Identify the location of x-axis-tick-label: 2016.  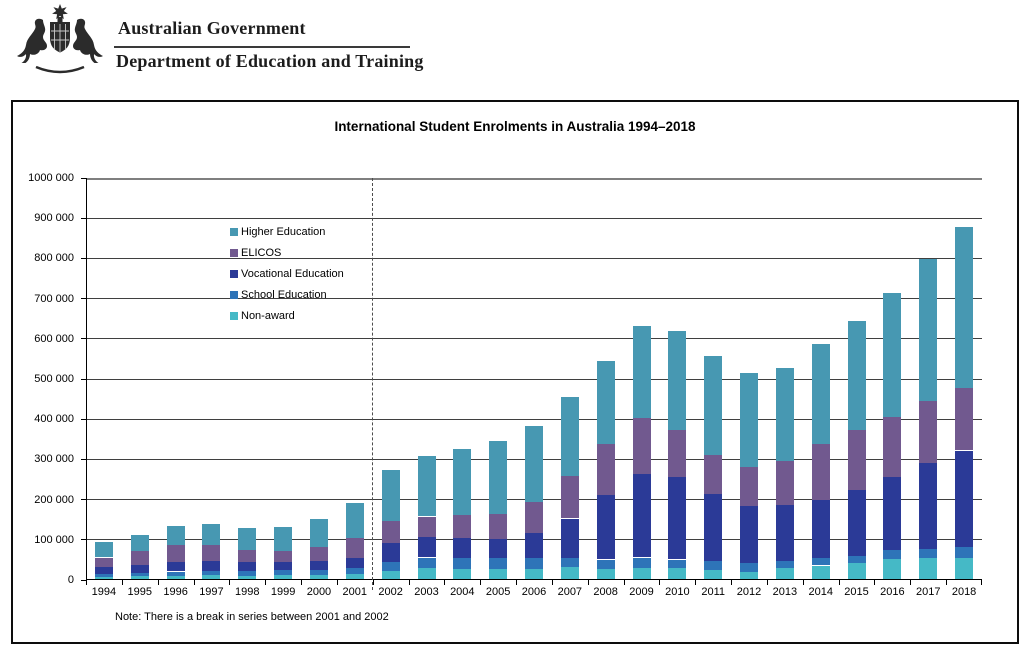
(892, 592).